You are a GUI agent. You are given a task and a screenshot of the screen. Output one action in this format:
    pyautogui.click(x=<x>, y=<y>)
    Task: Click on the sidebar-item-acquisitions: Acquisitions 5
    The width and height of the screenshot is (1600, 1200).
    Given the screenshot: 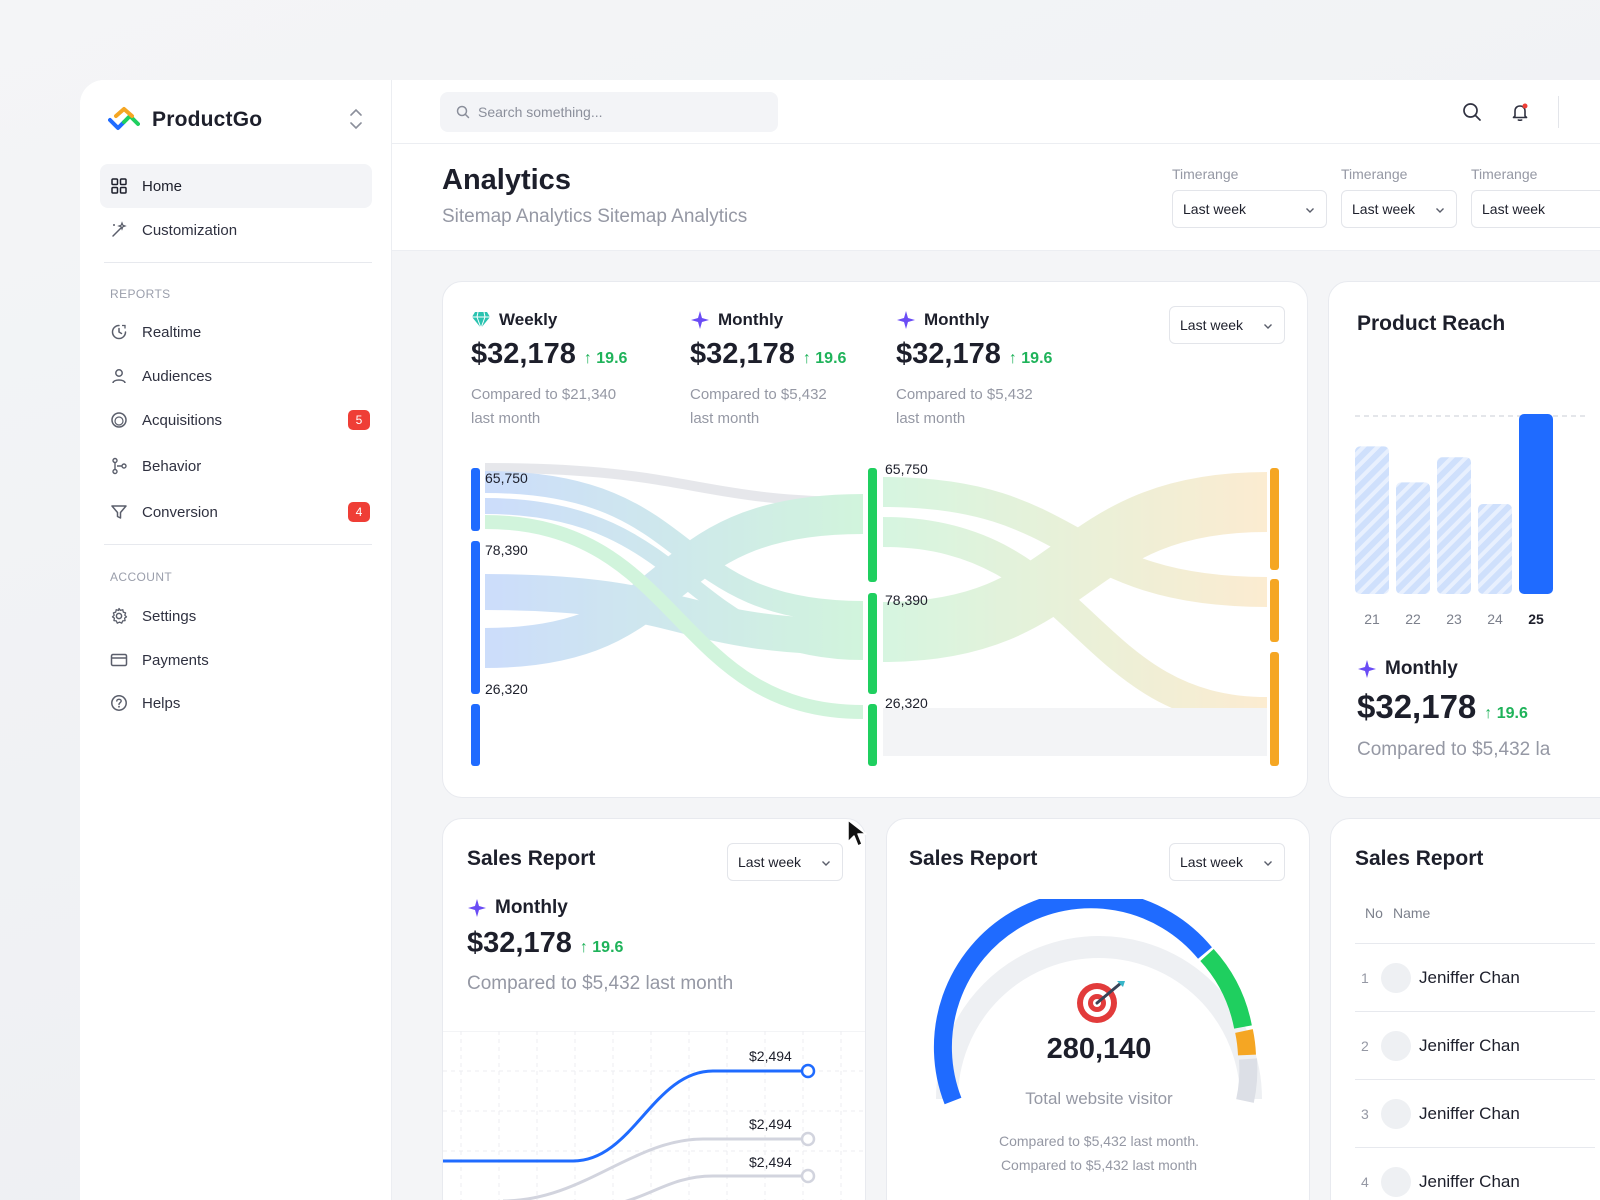 What is the action you would take?
    pyautogui.click(x=236, y=420)
    